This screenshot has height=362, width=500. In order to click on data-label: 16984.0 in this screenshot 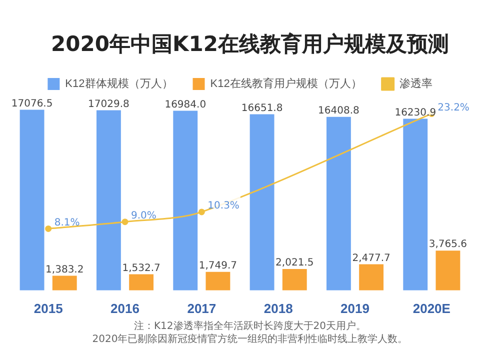, I will do `click(185, 104)`.